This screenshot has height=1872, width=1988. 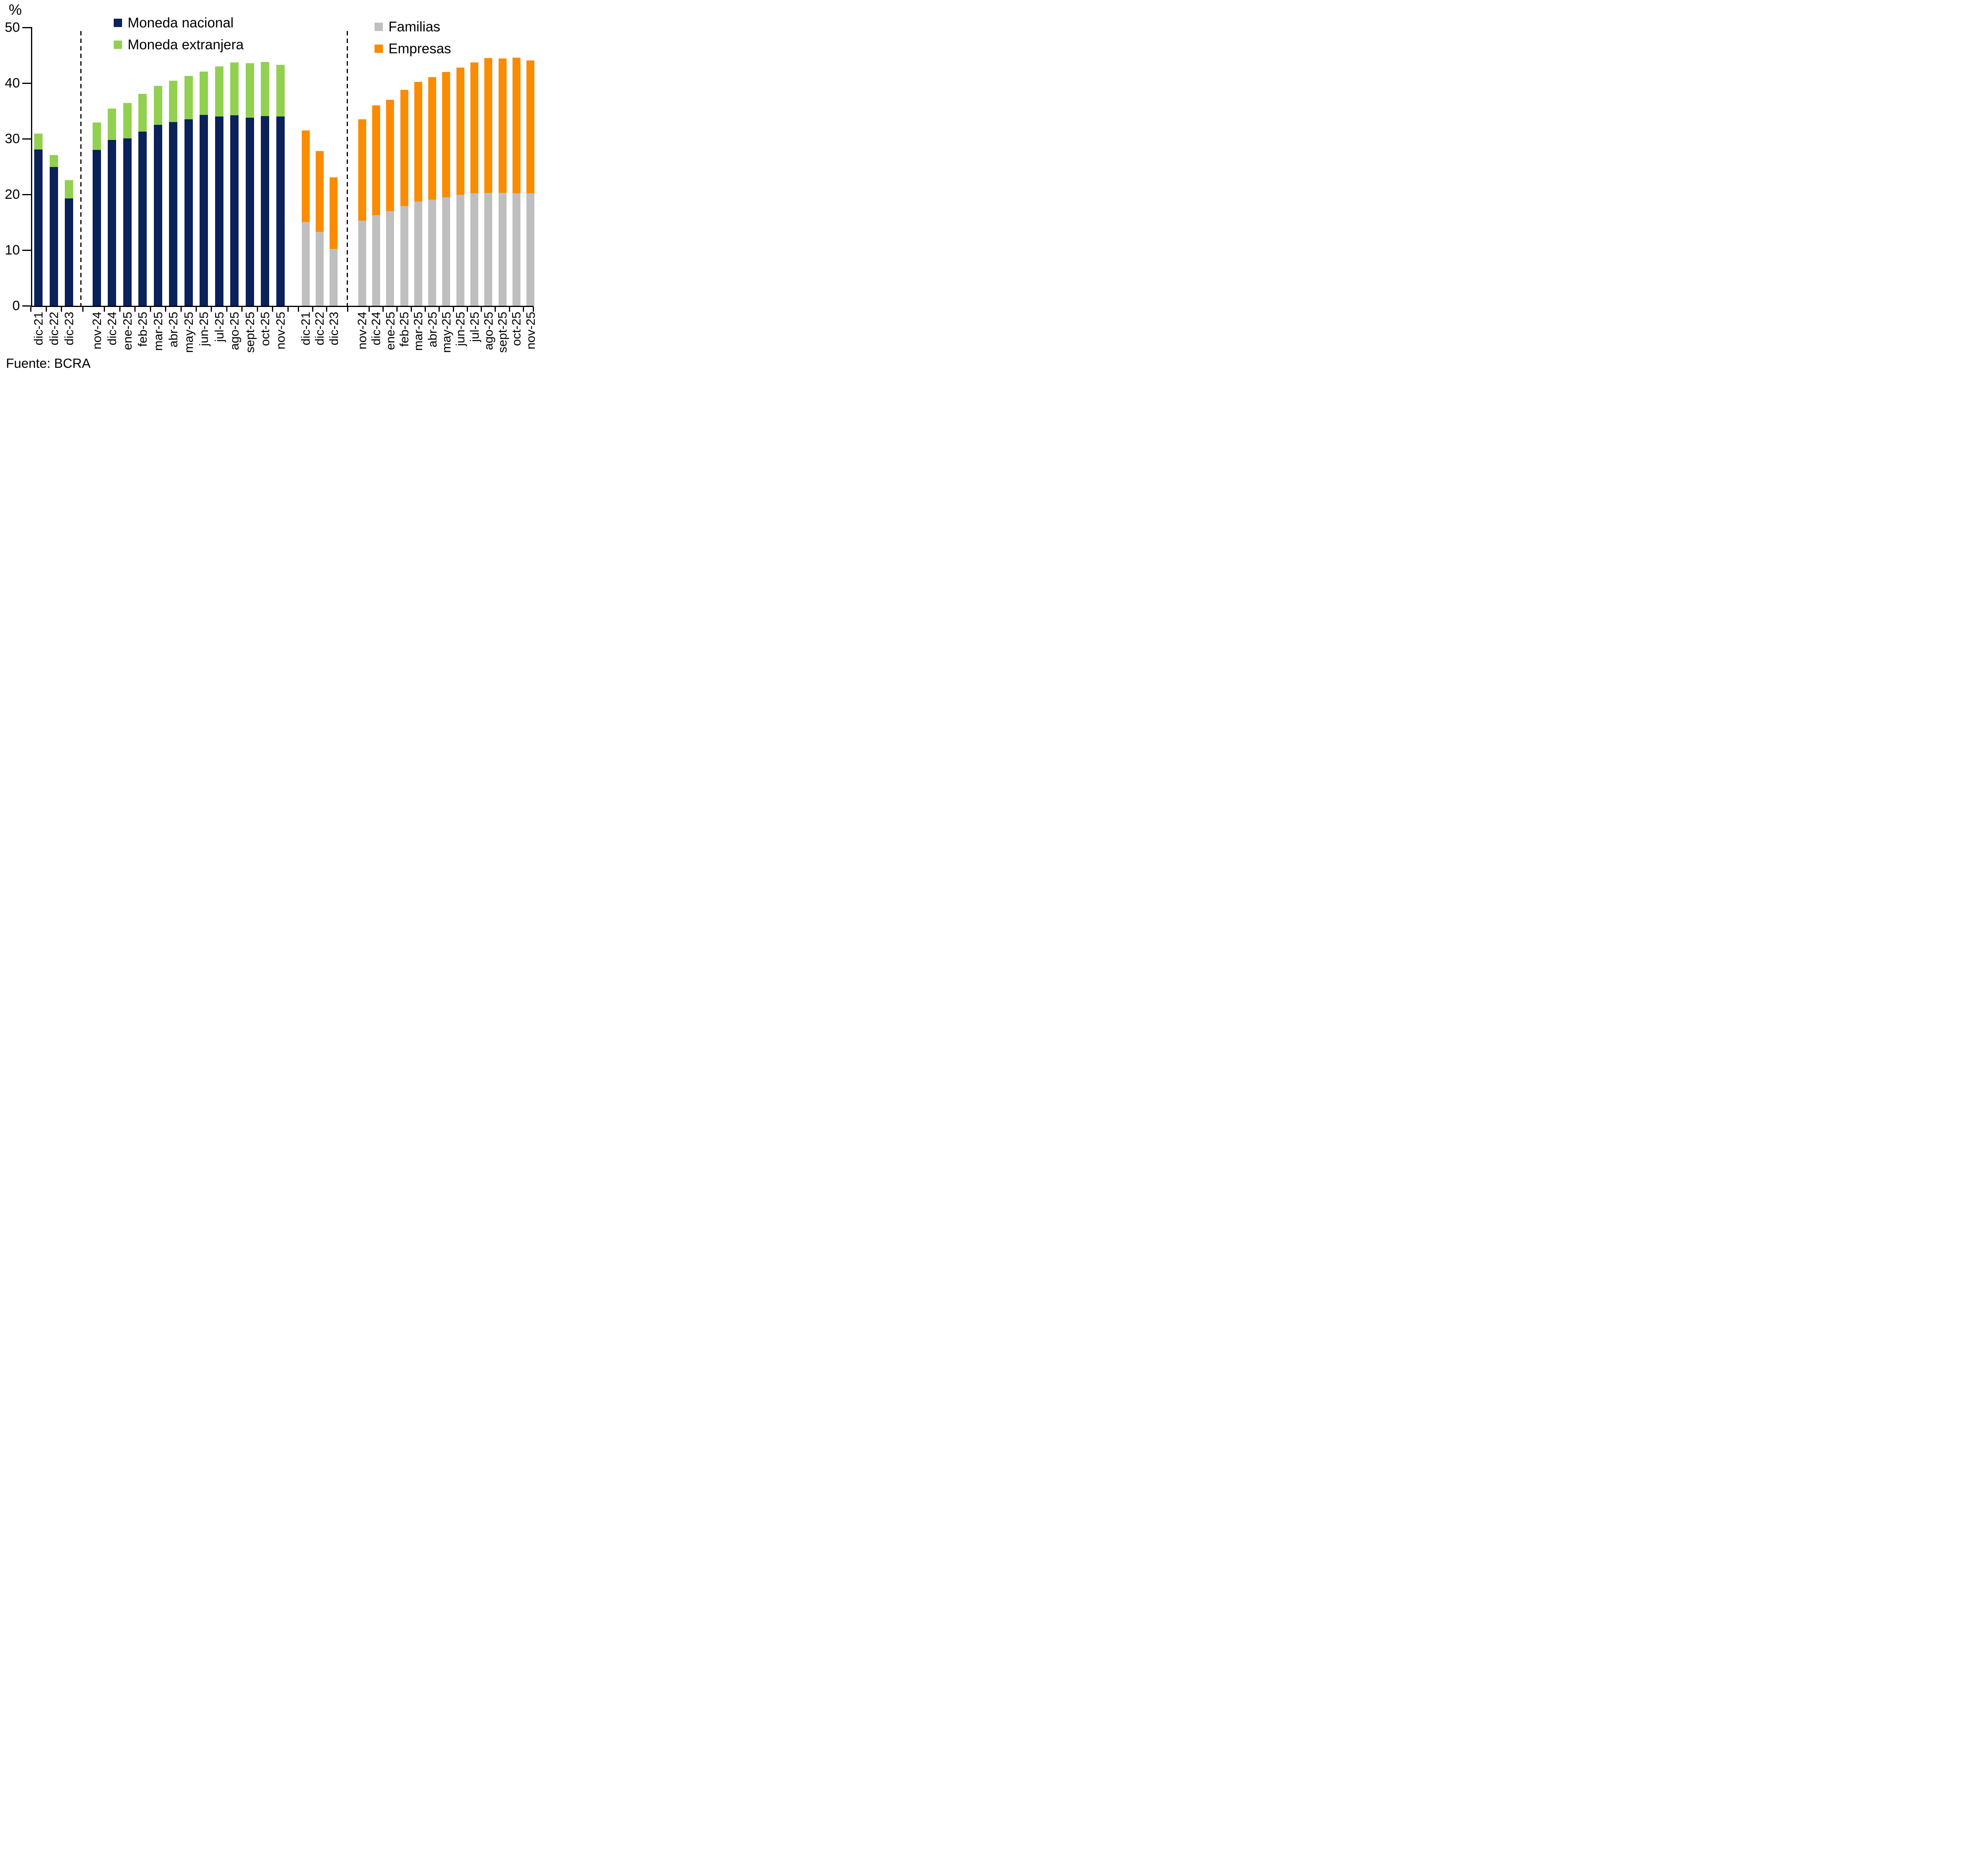 I want to click on x-axis-label-dic-21-panel-0: dic-21, so click(x=38, y=328).